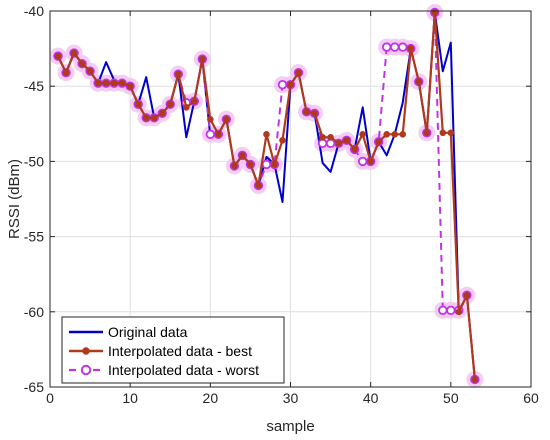 This screenshot has width=550, height=440. What do you see at coordinates (86, 370) in the screenshot?
I see `legend-marker-worst` at bounding box center [86, 370].